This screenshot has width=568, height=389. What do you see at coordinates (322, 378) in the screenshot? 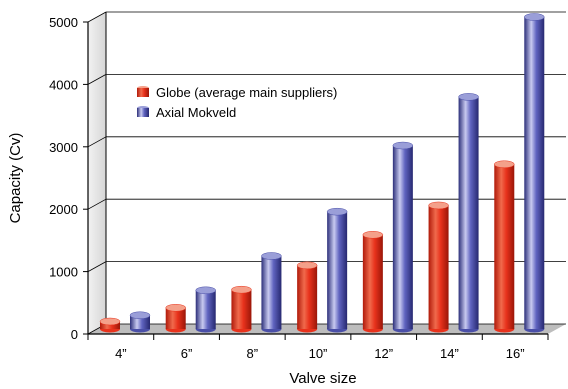
I see `x-axis-title: Valve size` at bounding box center [322, 378].